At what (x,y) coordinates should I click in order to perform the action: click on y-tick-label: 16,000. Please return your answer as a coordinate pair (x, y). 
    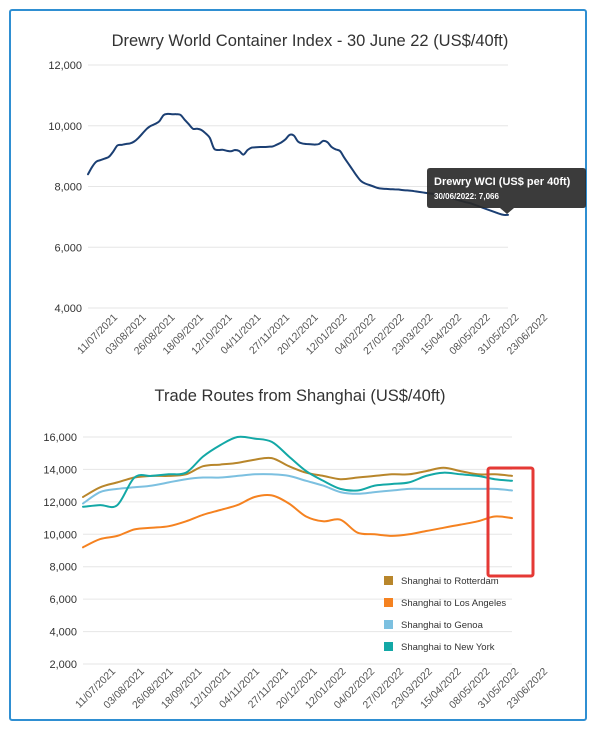
    Looking at the image, I should click on (60, 438).